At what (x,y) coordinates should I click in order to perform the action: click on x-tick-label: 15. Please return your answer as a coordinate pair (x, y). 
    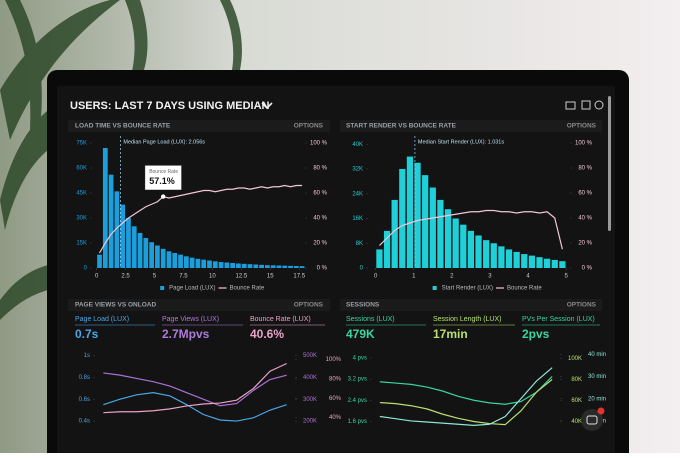
    Looking at the image, I should click on (270, 277).